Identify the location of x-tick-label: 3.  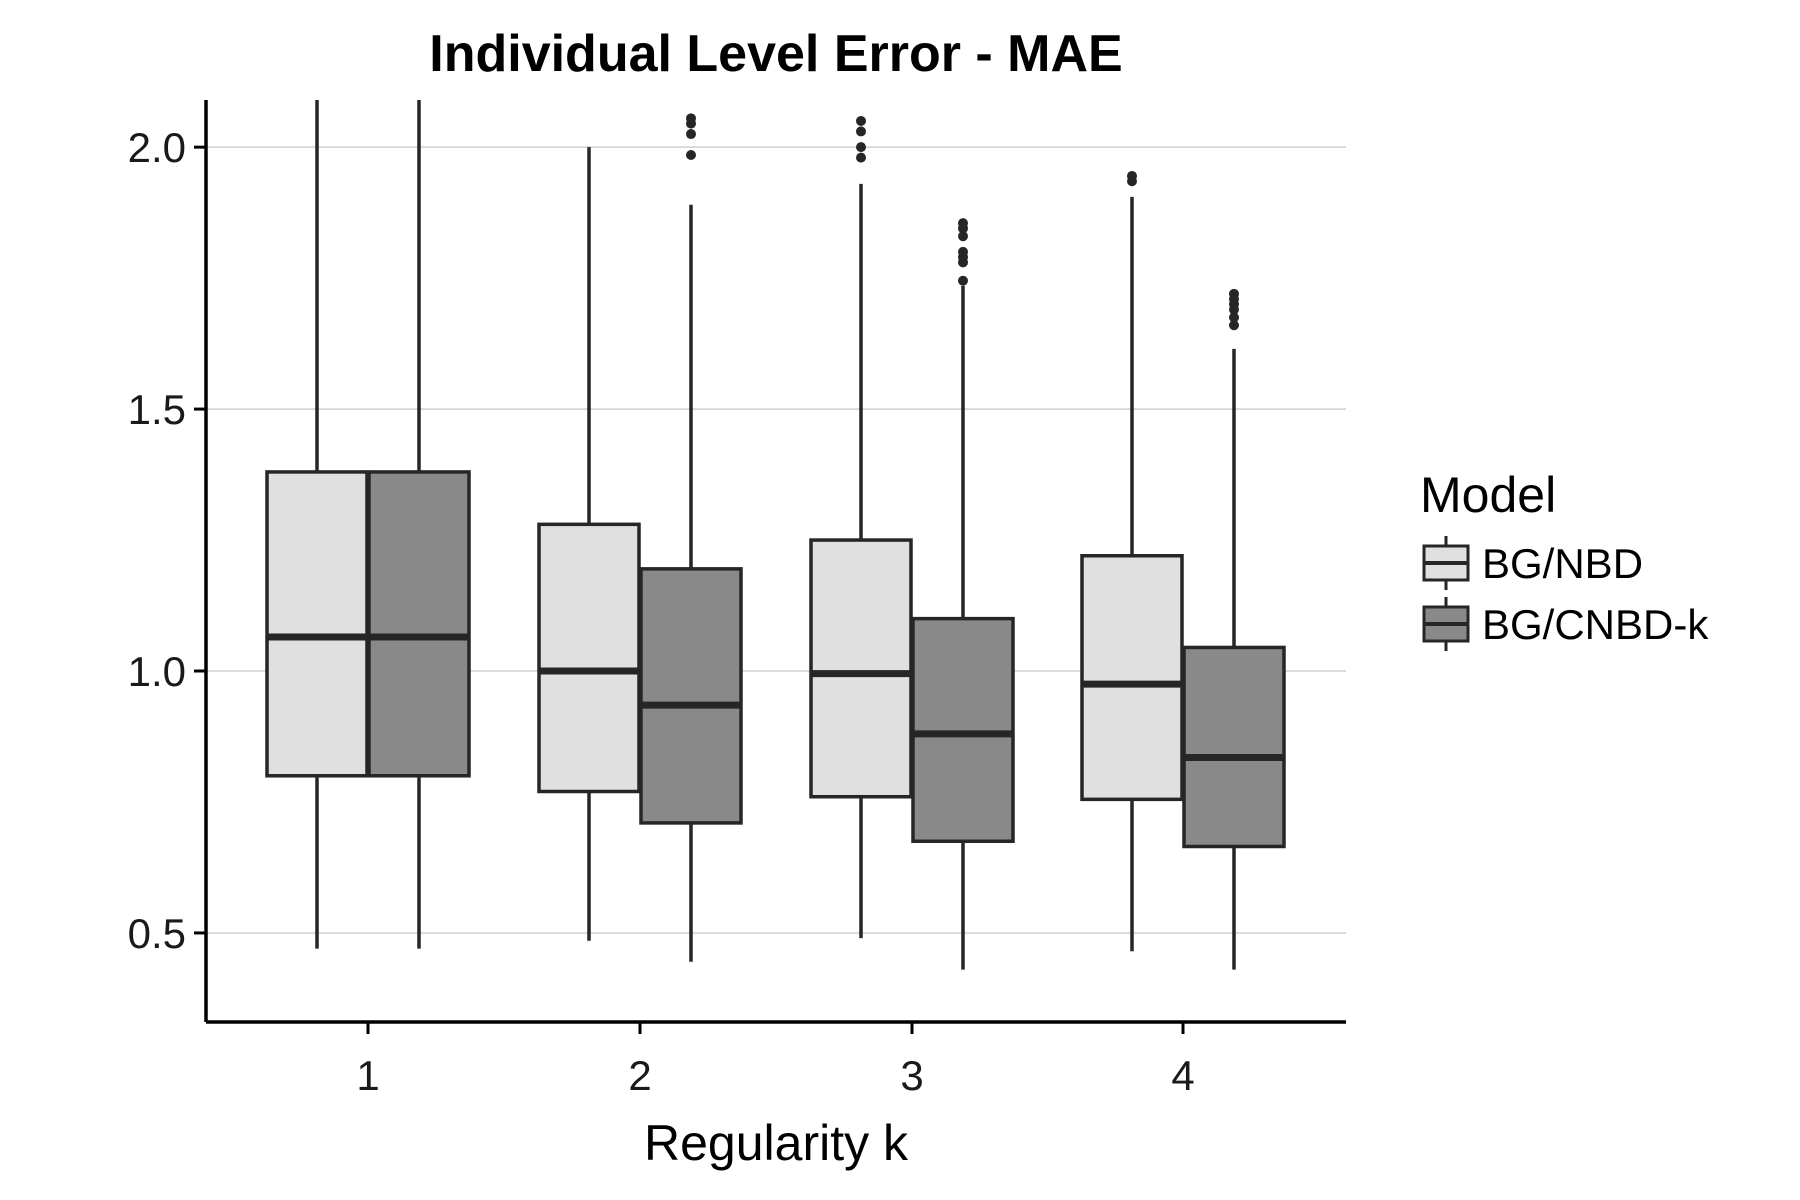
(911, 1075).